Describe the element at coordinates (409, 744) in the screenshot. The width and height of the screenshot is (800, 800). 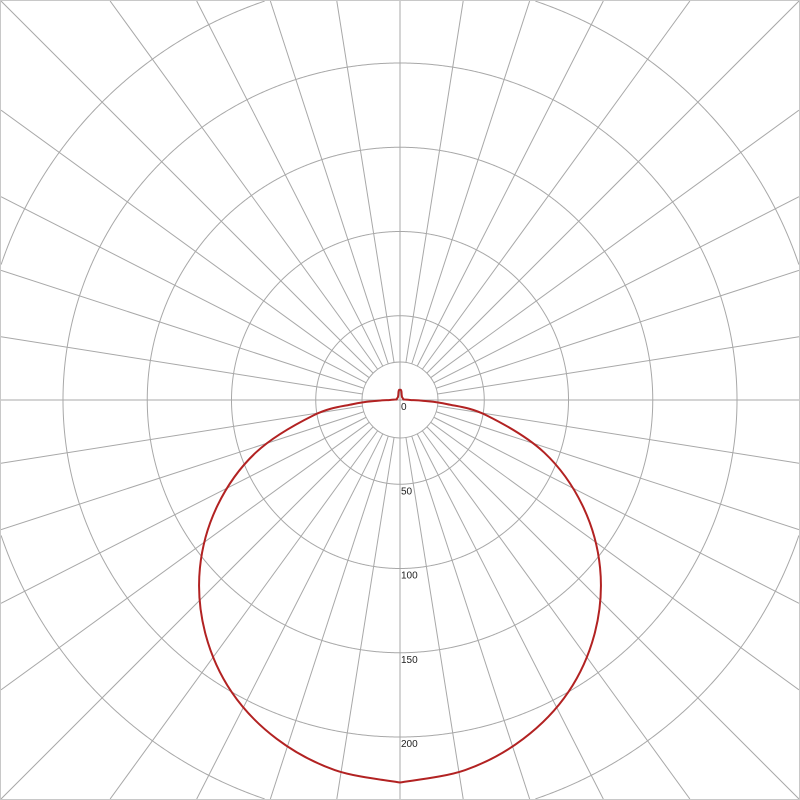
I see `tick-label-200: 200` at that location.